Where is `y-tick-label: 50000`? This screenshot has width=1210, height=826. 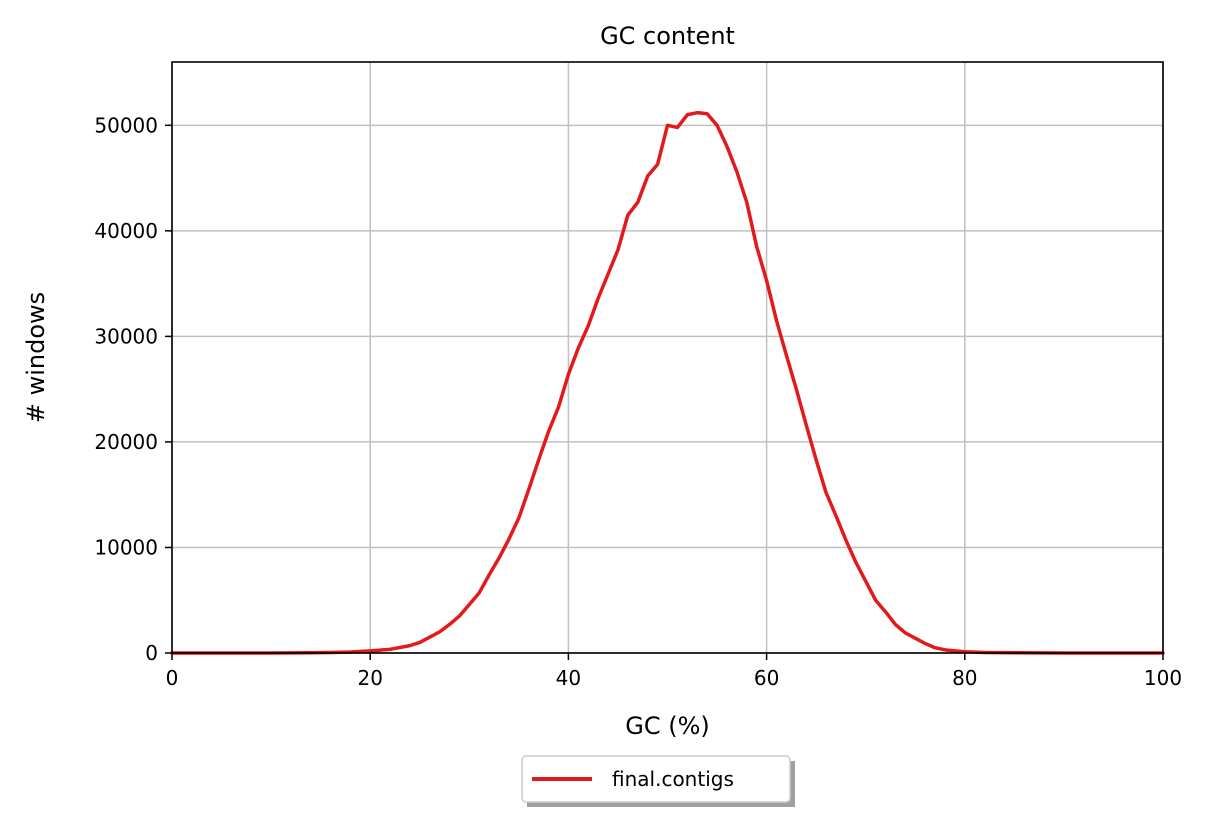 y-tick-label: 50000 is located at coordinates (126, 125).